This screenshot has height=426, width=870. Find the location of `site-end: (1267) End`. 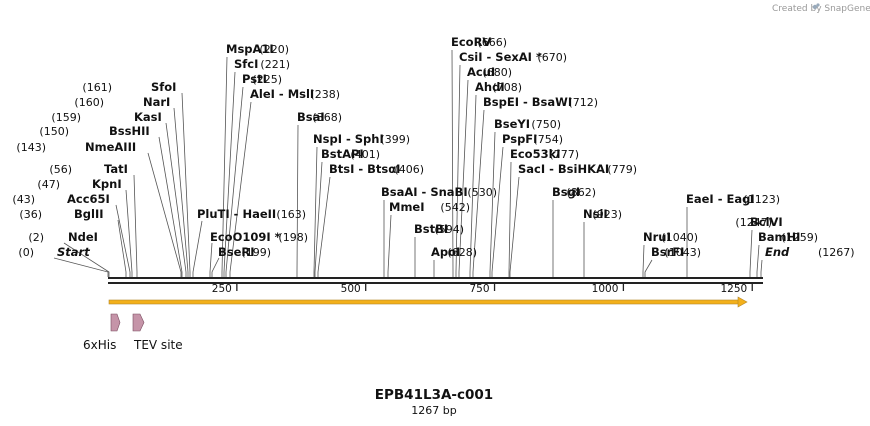

site-end: (1267) End is located at coordinates (810, 252).